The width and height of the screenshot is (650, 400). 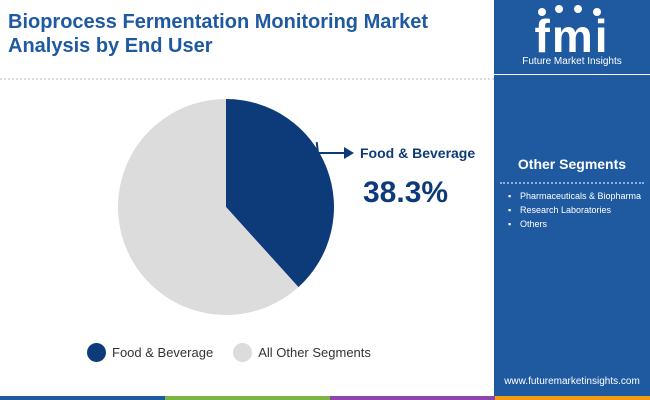 What do you see at coordinates (247, 398) in the screenshot?
I see `footer-bar-green` at bounding box center [247, 398].